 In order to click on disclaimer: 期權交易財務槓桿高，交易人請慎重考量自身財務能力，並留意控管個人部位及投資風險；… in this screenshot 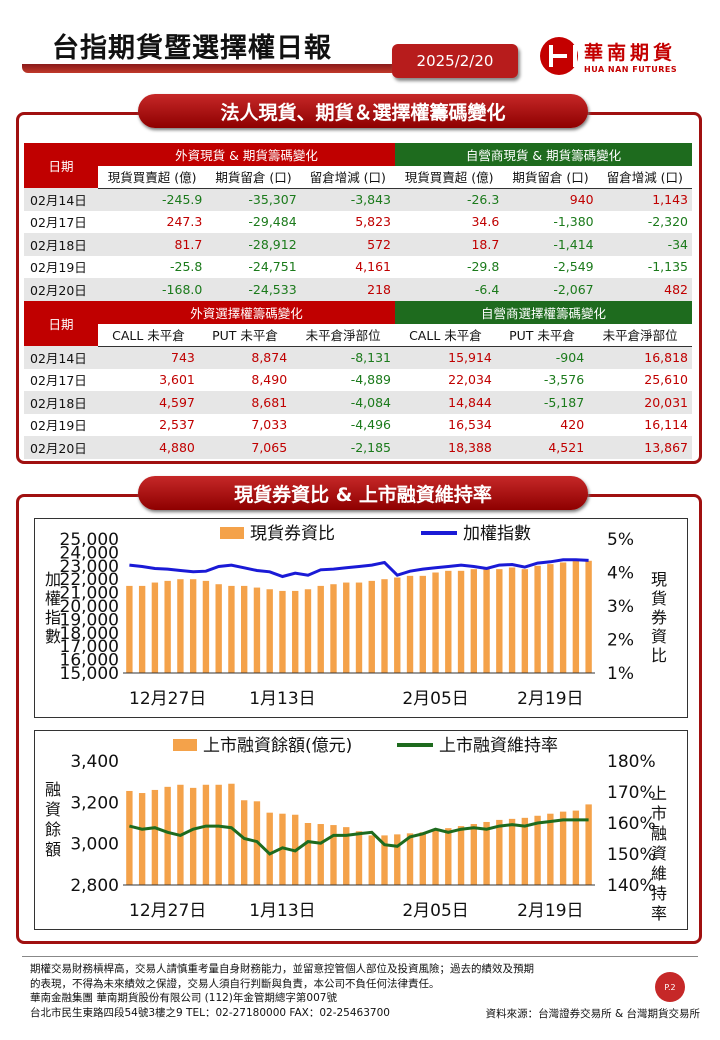, I will do `click(282, 991)`.